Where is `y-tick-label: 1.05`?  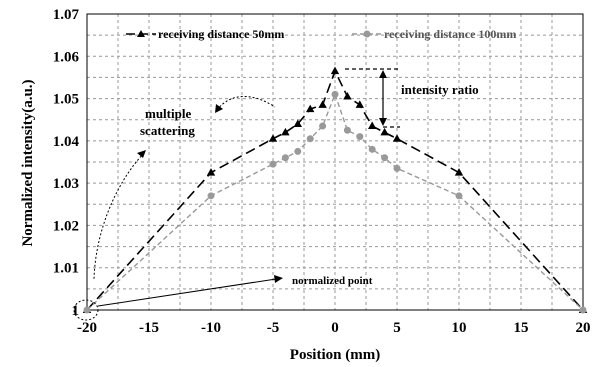
y-tick-label: 1.05 is located at coordinates (66, 100).